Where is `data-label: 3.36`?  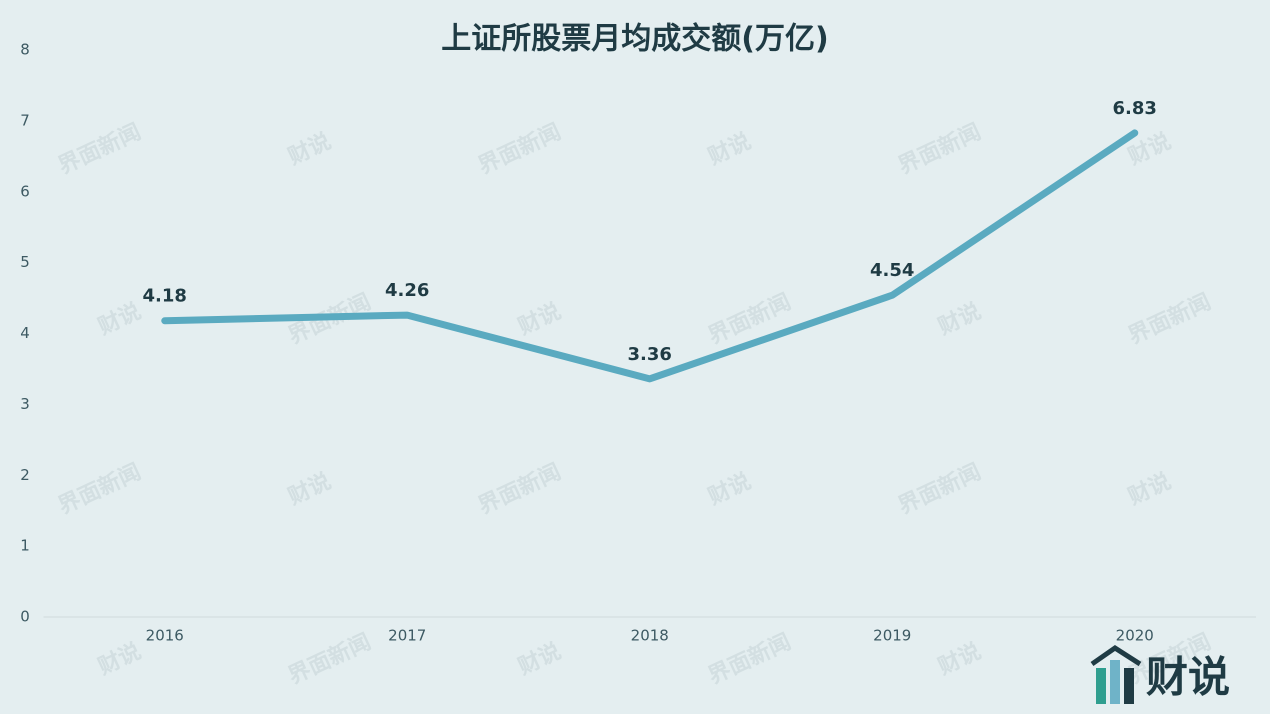
data-label: 3.36 is located at coordinates (650, 354).